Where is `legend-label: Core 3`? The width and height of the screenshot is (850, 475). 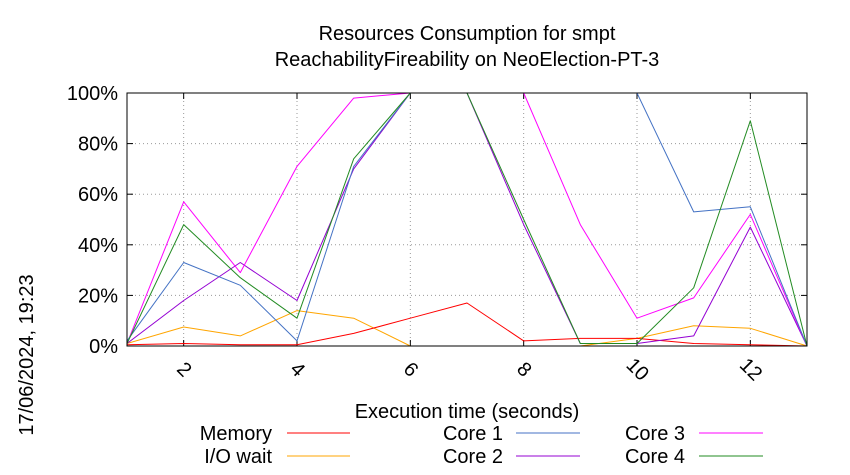
legend-label: Core 3 is located at coordinates (655, 434).